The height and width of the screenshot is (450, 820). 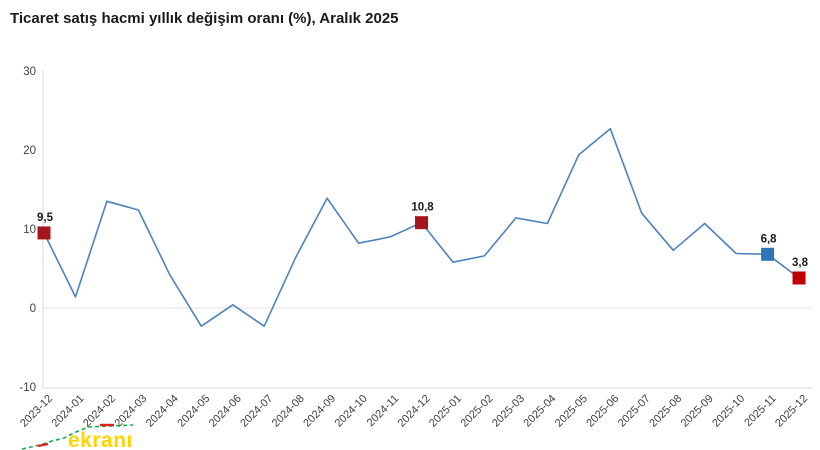 I want to click on x-tick-label: 2024-10, so click(x=351, y=411).